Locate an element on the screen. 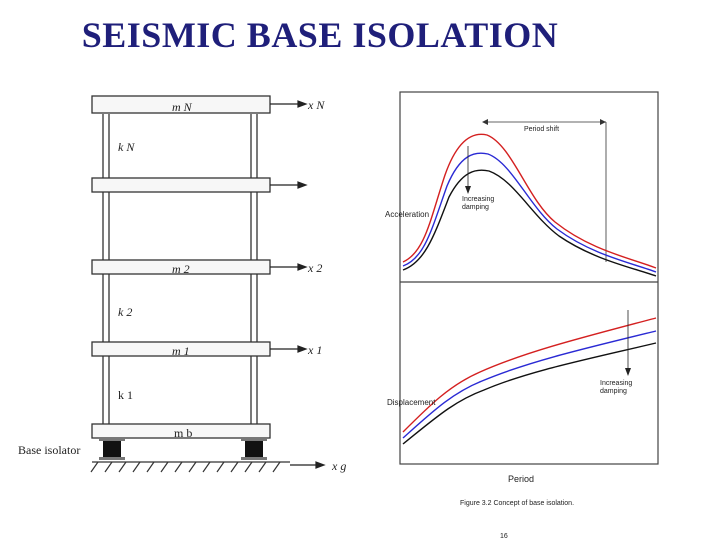 The image size is (720, 540). slide-title: SEISMIC BASE ISOLATION is located at coordinates (320, 35).